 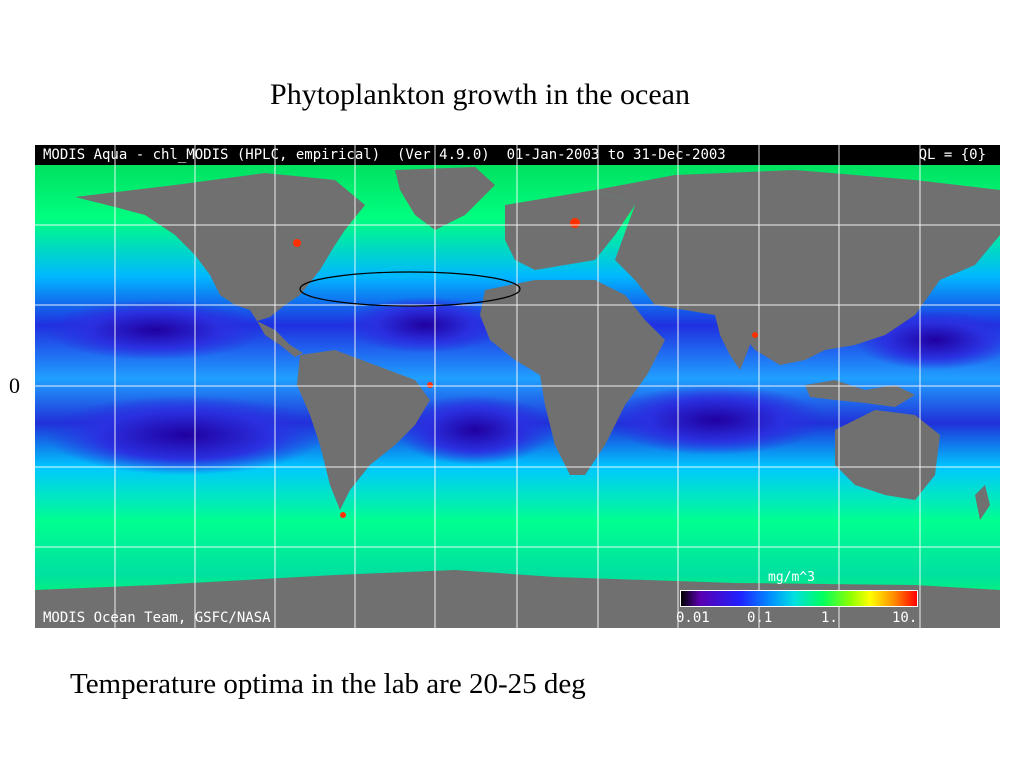 What do you see at coordinates (155, 330) in the screenshot?
I see `north-pacific-gyre-east` at bounding box center [155, 330].